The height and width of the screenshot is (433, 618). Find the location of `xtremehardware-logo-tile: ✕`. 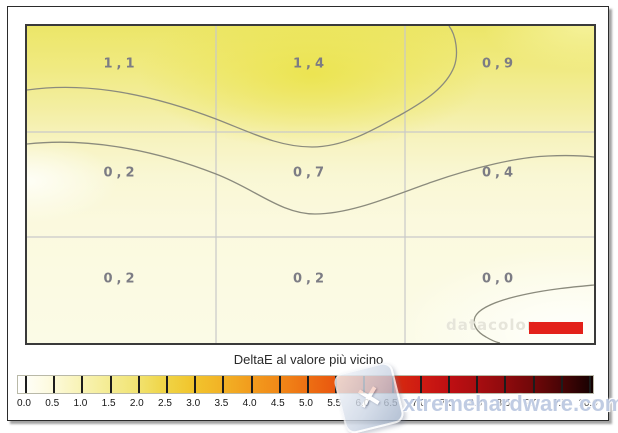

xtremehardware-logo-tile: ✕ is located at coordinates (369, 396).